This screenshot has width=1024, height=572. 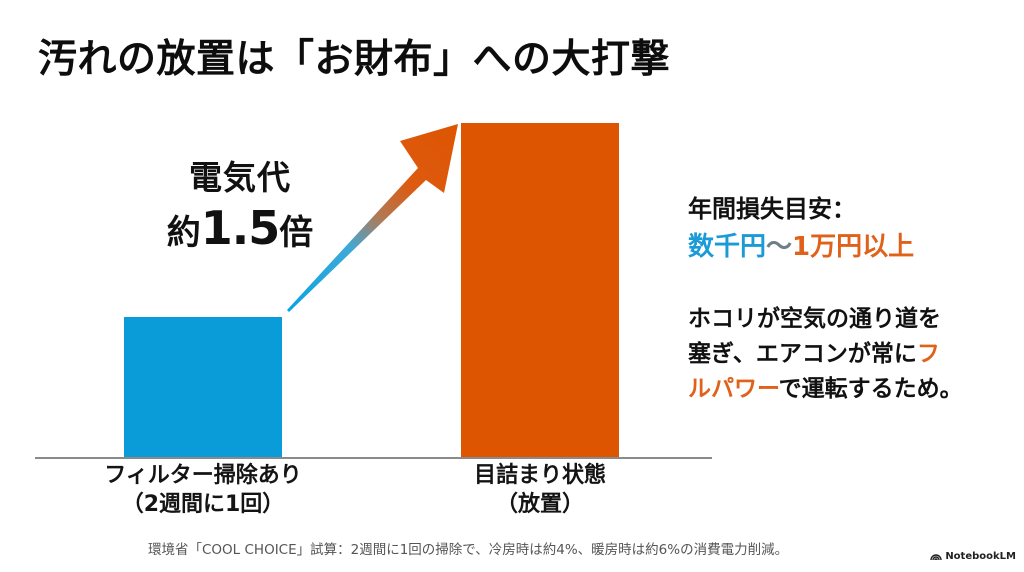 What do you see at coordinates (203, 490) in the screenshot?
I see `category-label-cleaned: フィルター掃除あり （2週間に1回）` at bounding box center [203, 490].